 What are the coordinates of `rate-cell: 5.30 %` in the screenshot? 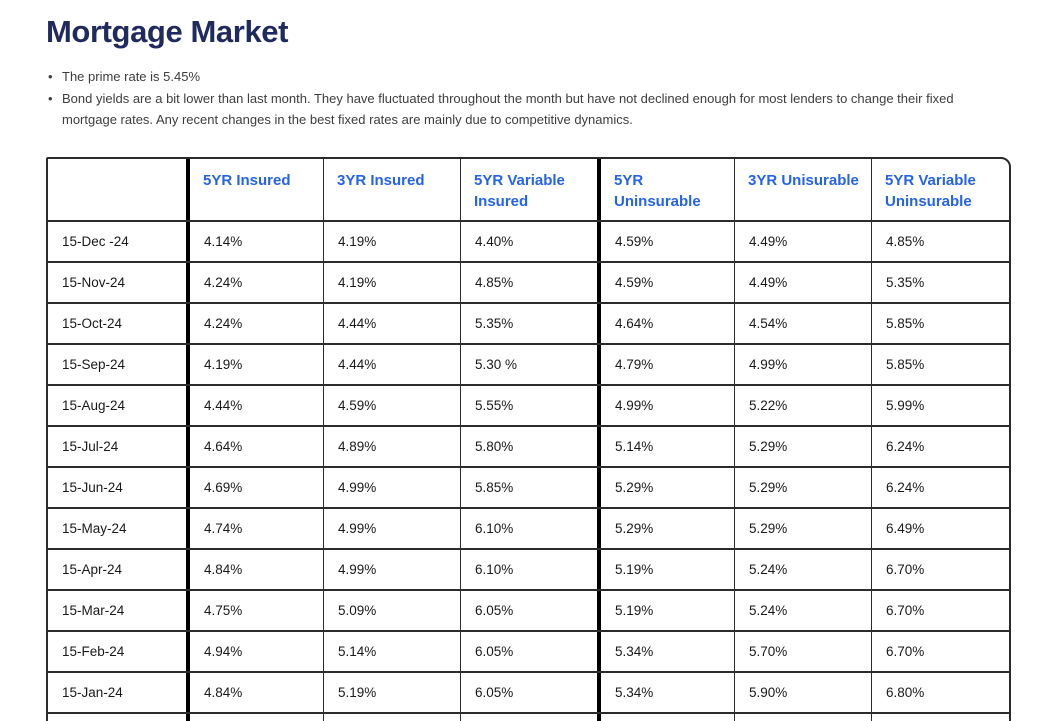 It's located at (528, 364).